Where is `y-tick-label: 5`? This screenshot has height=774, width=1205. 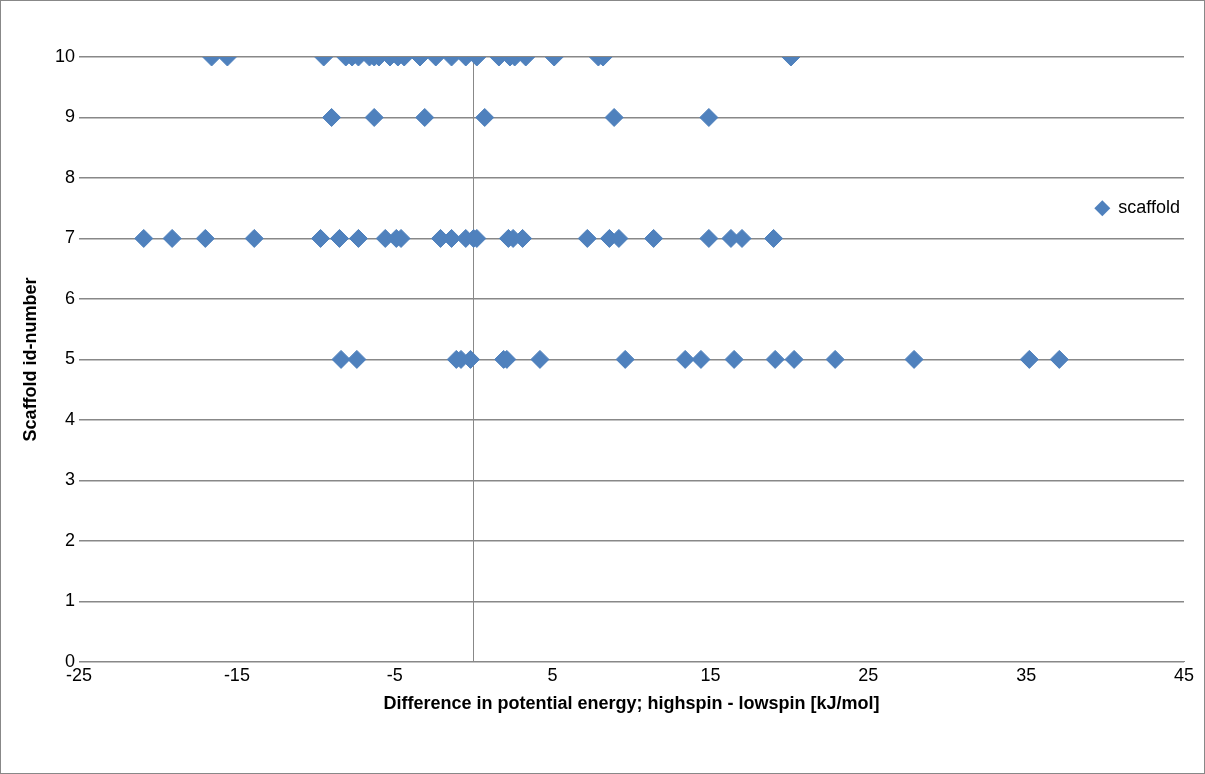
y-tick-label: 5 is located at coordinates (70, 358).